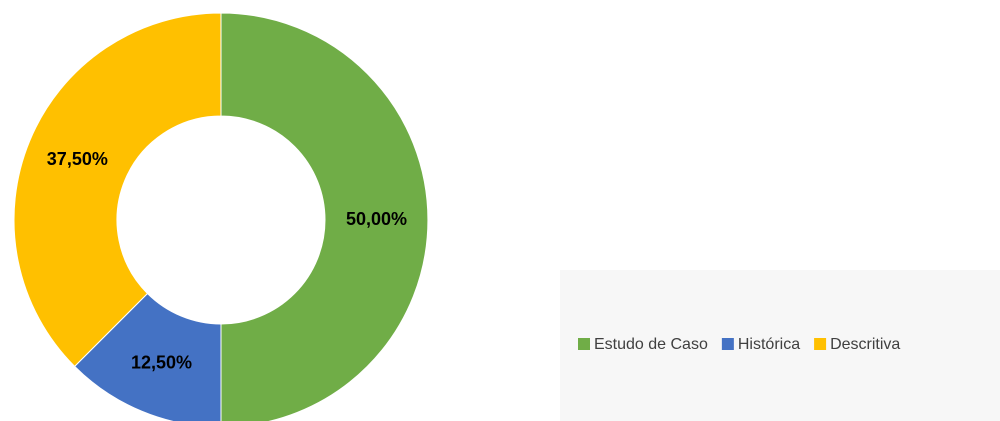 Image resolution: width=1000 pixels, height=421 pixels. I want to click on data-label: 12,50%, so click(161, 362).